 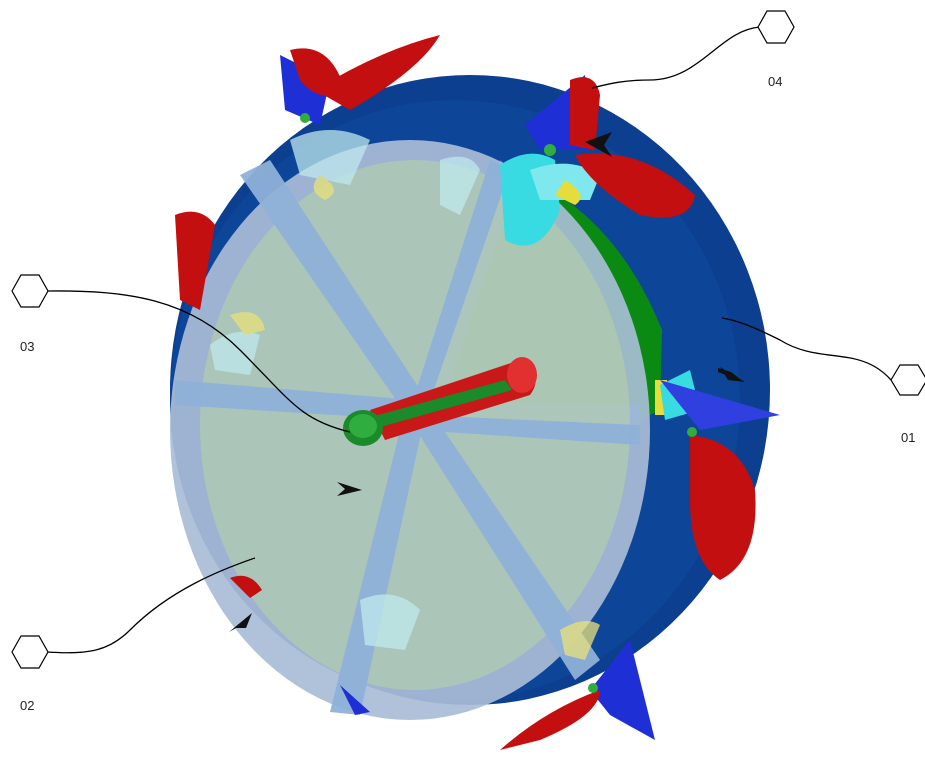 I want to click on shaft-assembly, so click(x=440, y=401).